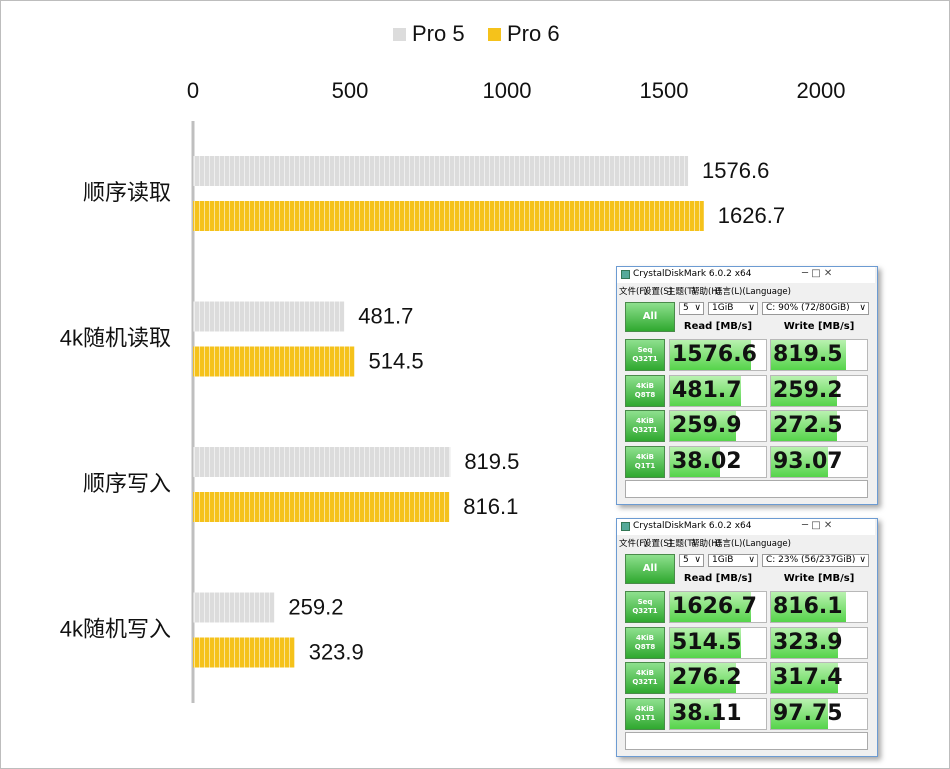  I want to click on legend-label: Pro 6, so click(533, 33).